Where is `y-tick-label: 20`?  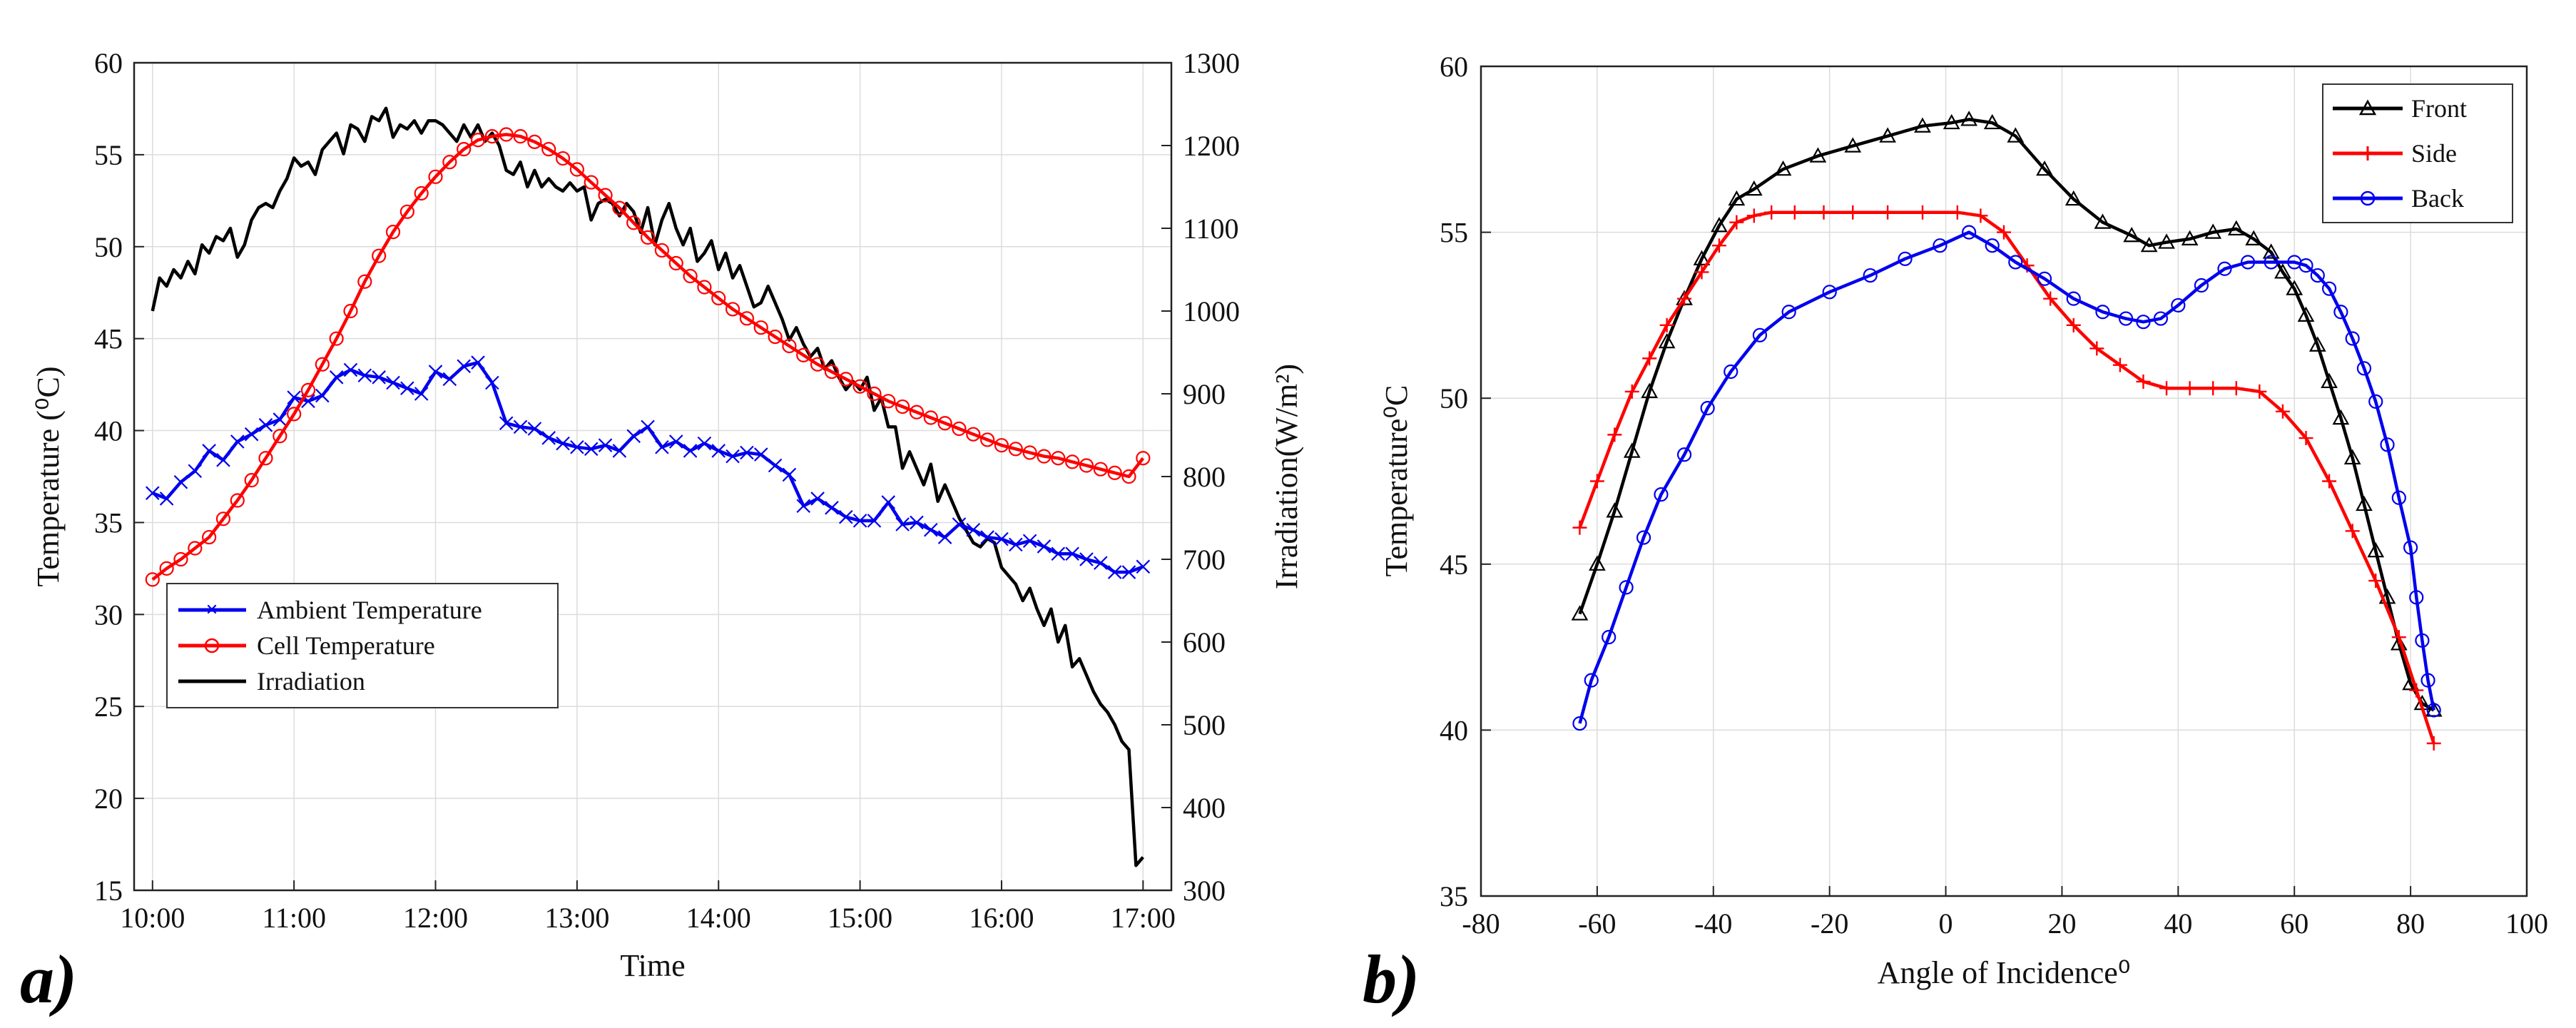
y-tick-label: 20 is located at coordinates (108, 799).